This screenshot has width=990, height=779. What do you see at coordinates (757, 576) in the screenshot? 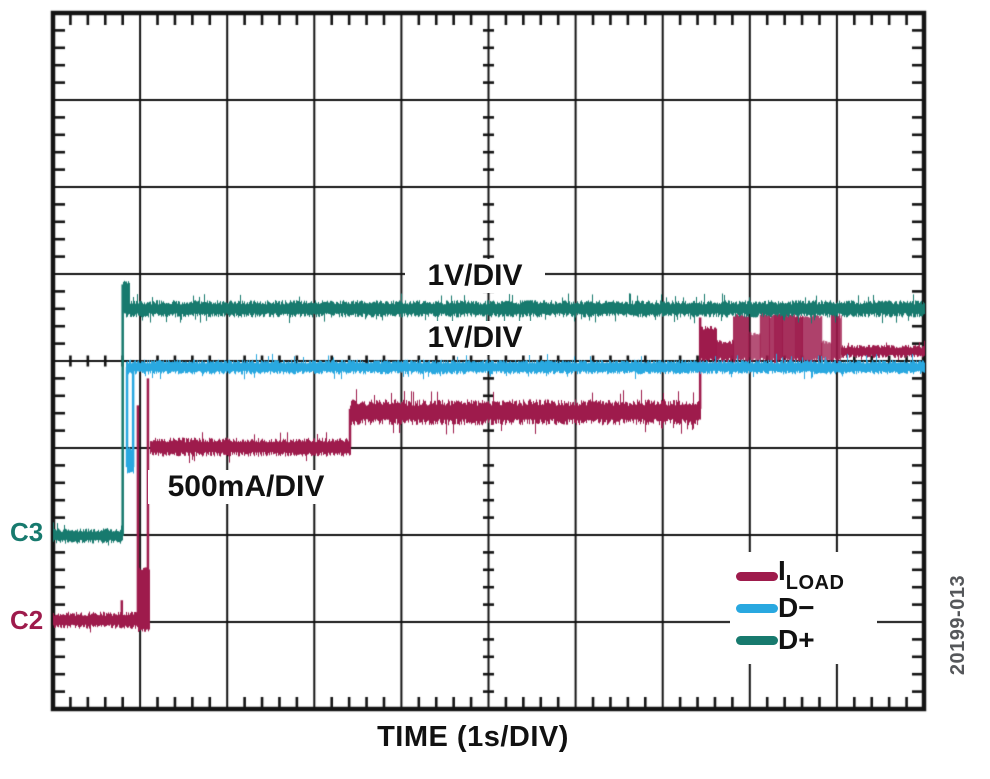
I see `legend-swatch-iload` at bounding box center [757, 576].